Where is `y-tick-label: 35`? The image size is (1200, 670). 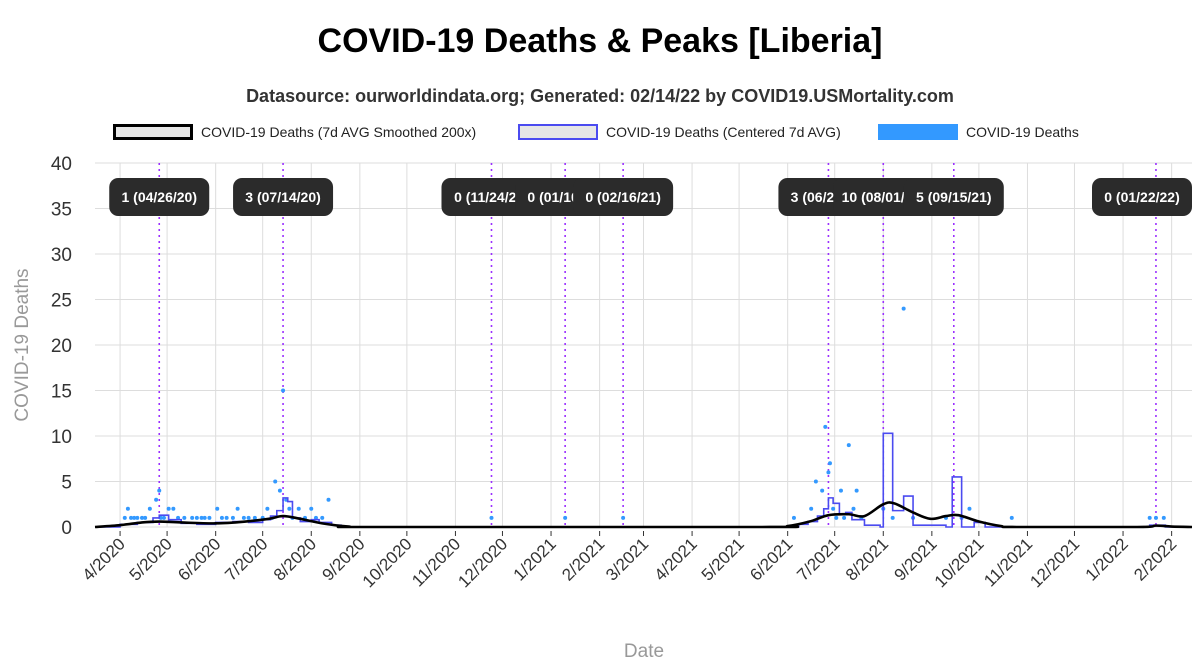
y-tick-label: 35 is located at coordinates (61, 210).